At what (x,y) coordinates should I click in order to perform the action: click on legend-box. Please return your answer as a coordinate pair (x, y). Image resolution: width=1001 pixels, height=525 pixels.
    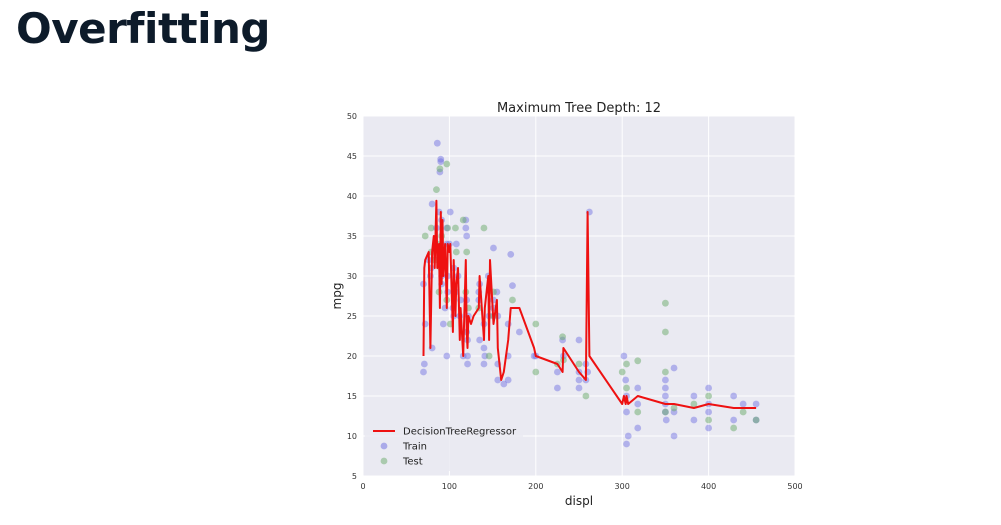
    Looking at the image, I should click on (444, 446).